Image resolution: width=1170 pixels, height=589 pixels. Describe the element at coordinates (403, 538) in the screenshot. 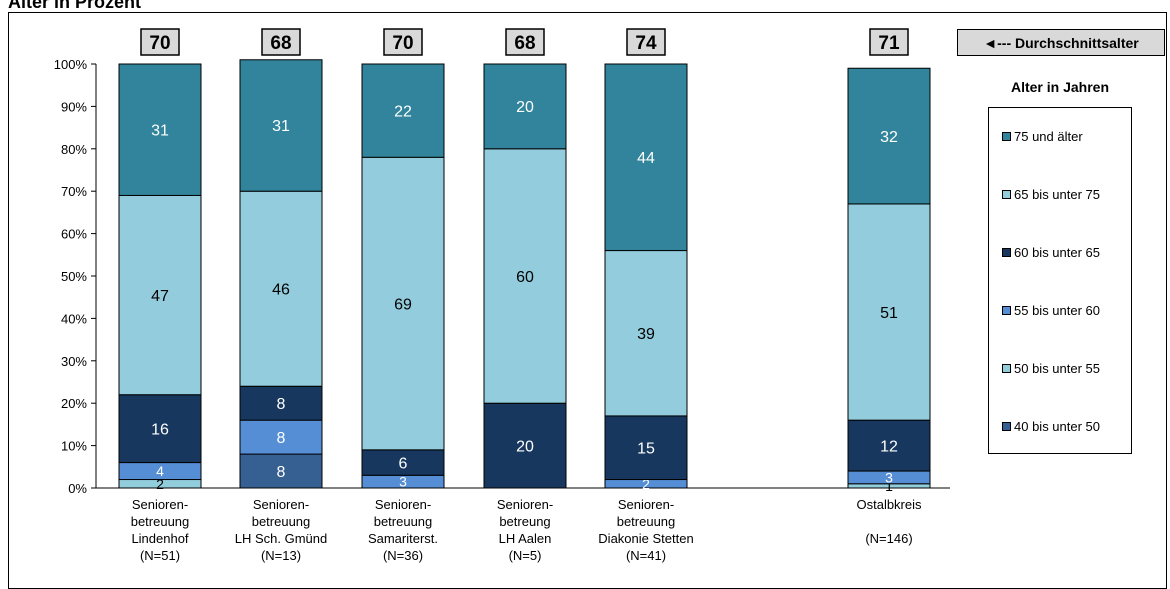

I see `x-tick-label: Samariterst.` at that location.